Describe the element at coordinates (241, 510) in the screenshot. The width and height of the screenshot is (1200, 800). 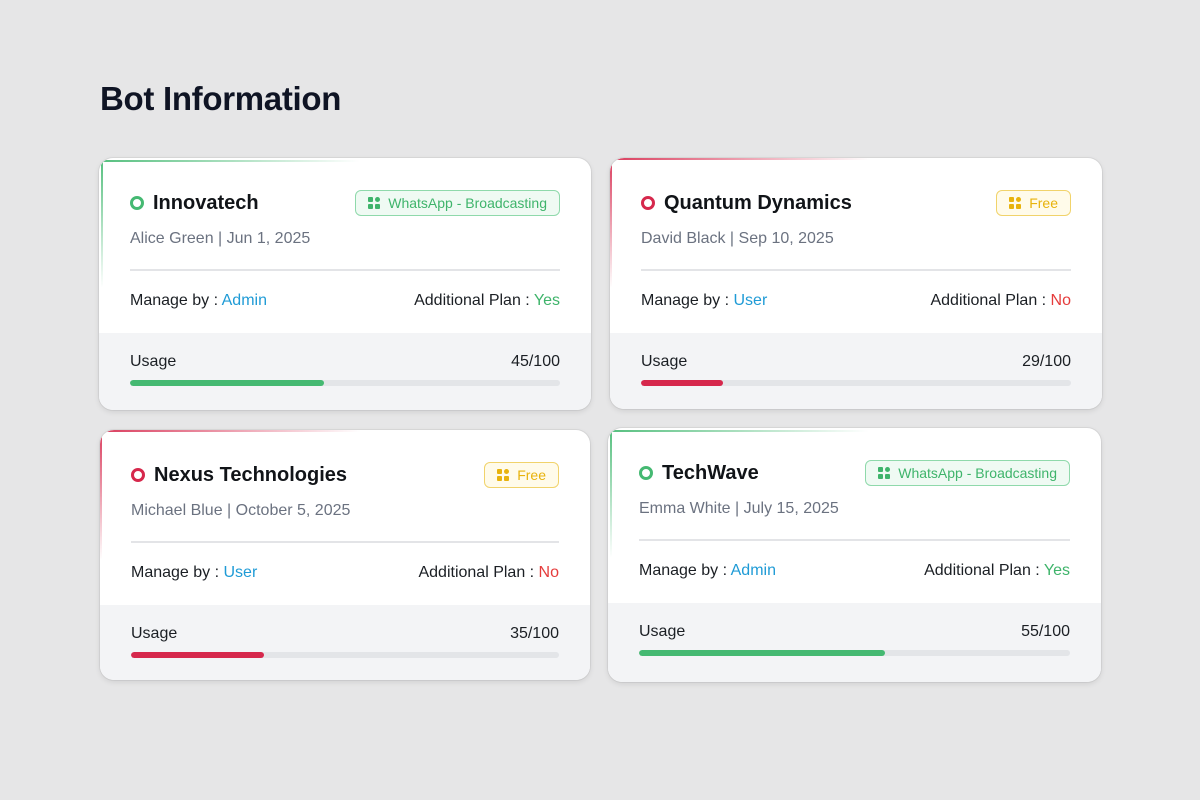
I see `bot-owner-date: Michael Blue | October 5, 2025` at that location.